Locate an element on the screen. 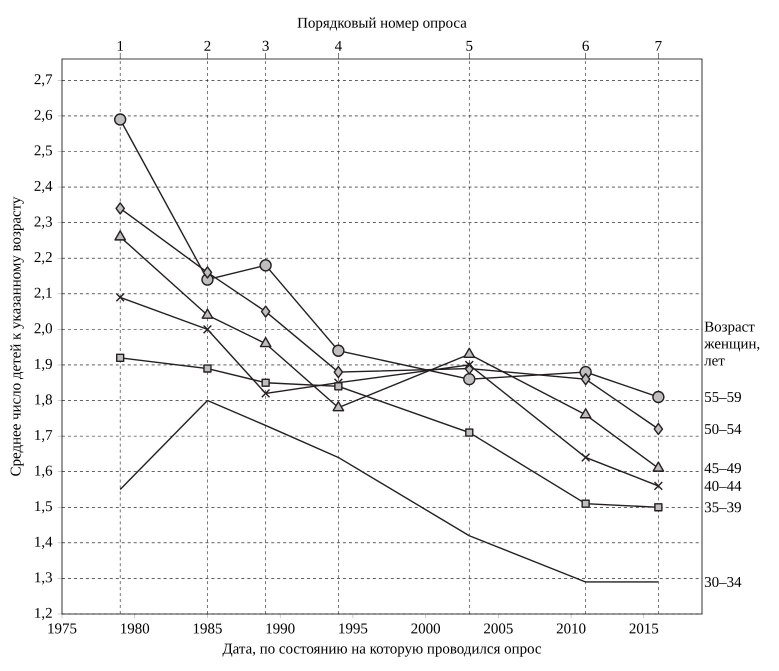 This screenshot has height=671, width=779. text: 7 is located at coordinates (659, 46).